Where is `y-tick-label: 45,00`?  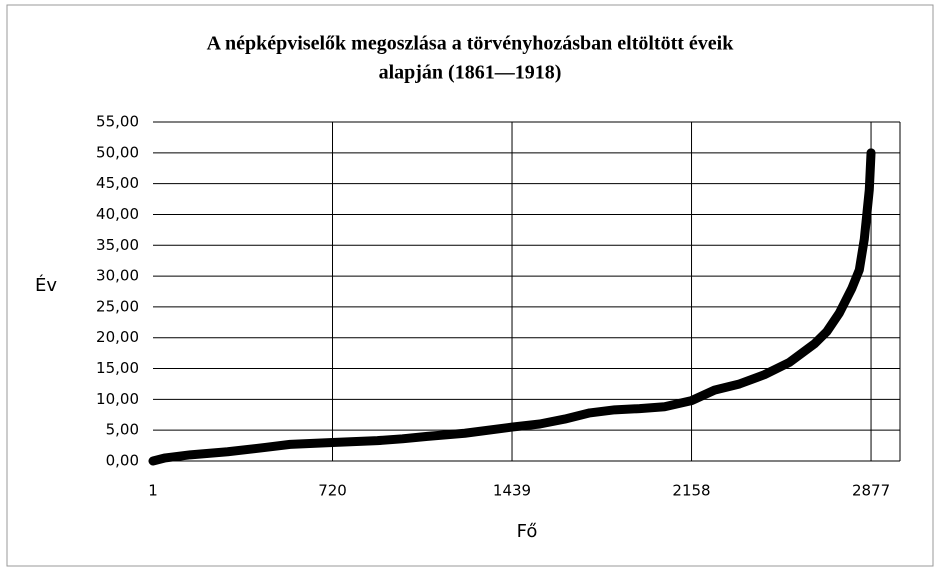 y-tick-label: 45,00 is located at coordinates (117, 183).